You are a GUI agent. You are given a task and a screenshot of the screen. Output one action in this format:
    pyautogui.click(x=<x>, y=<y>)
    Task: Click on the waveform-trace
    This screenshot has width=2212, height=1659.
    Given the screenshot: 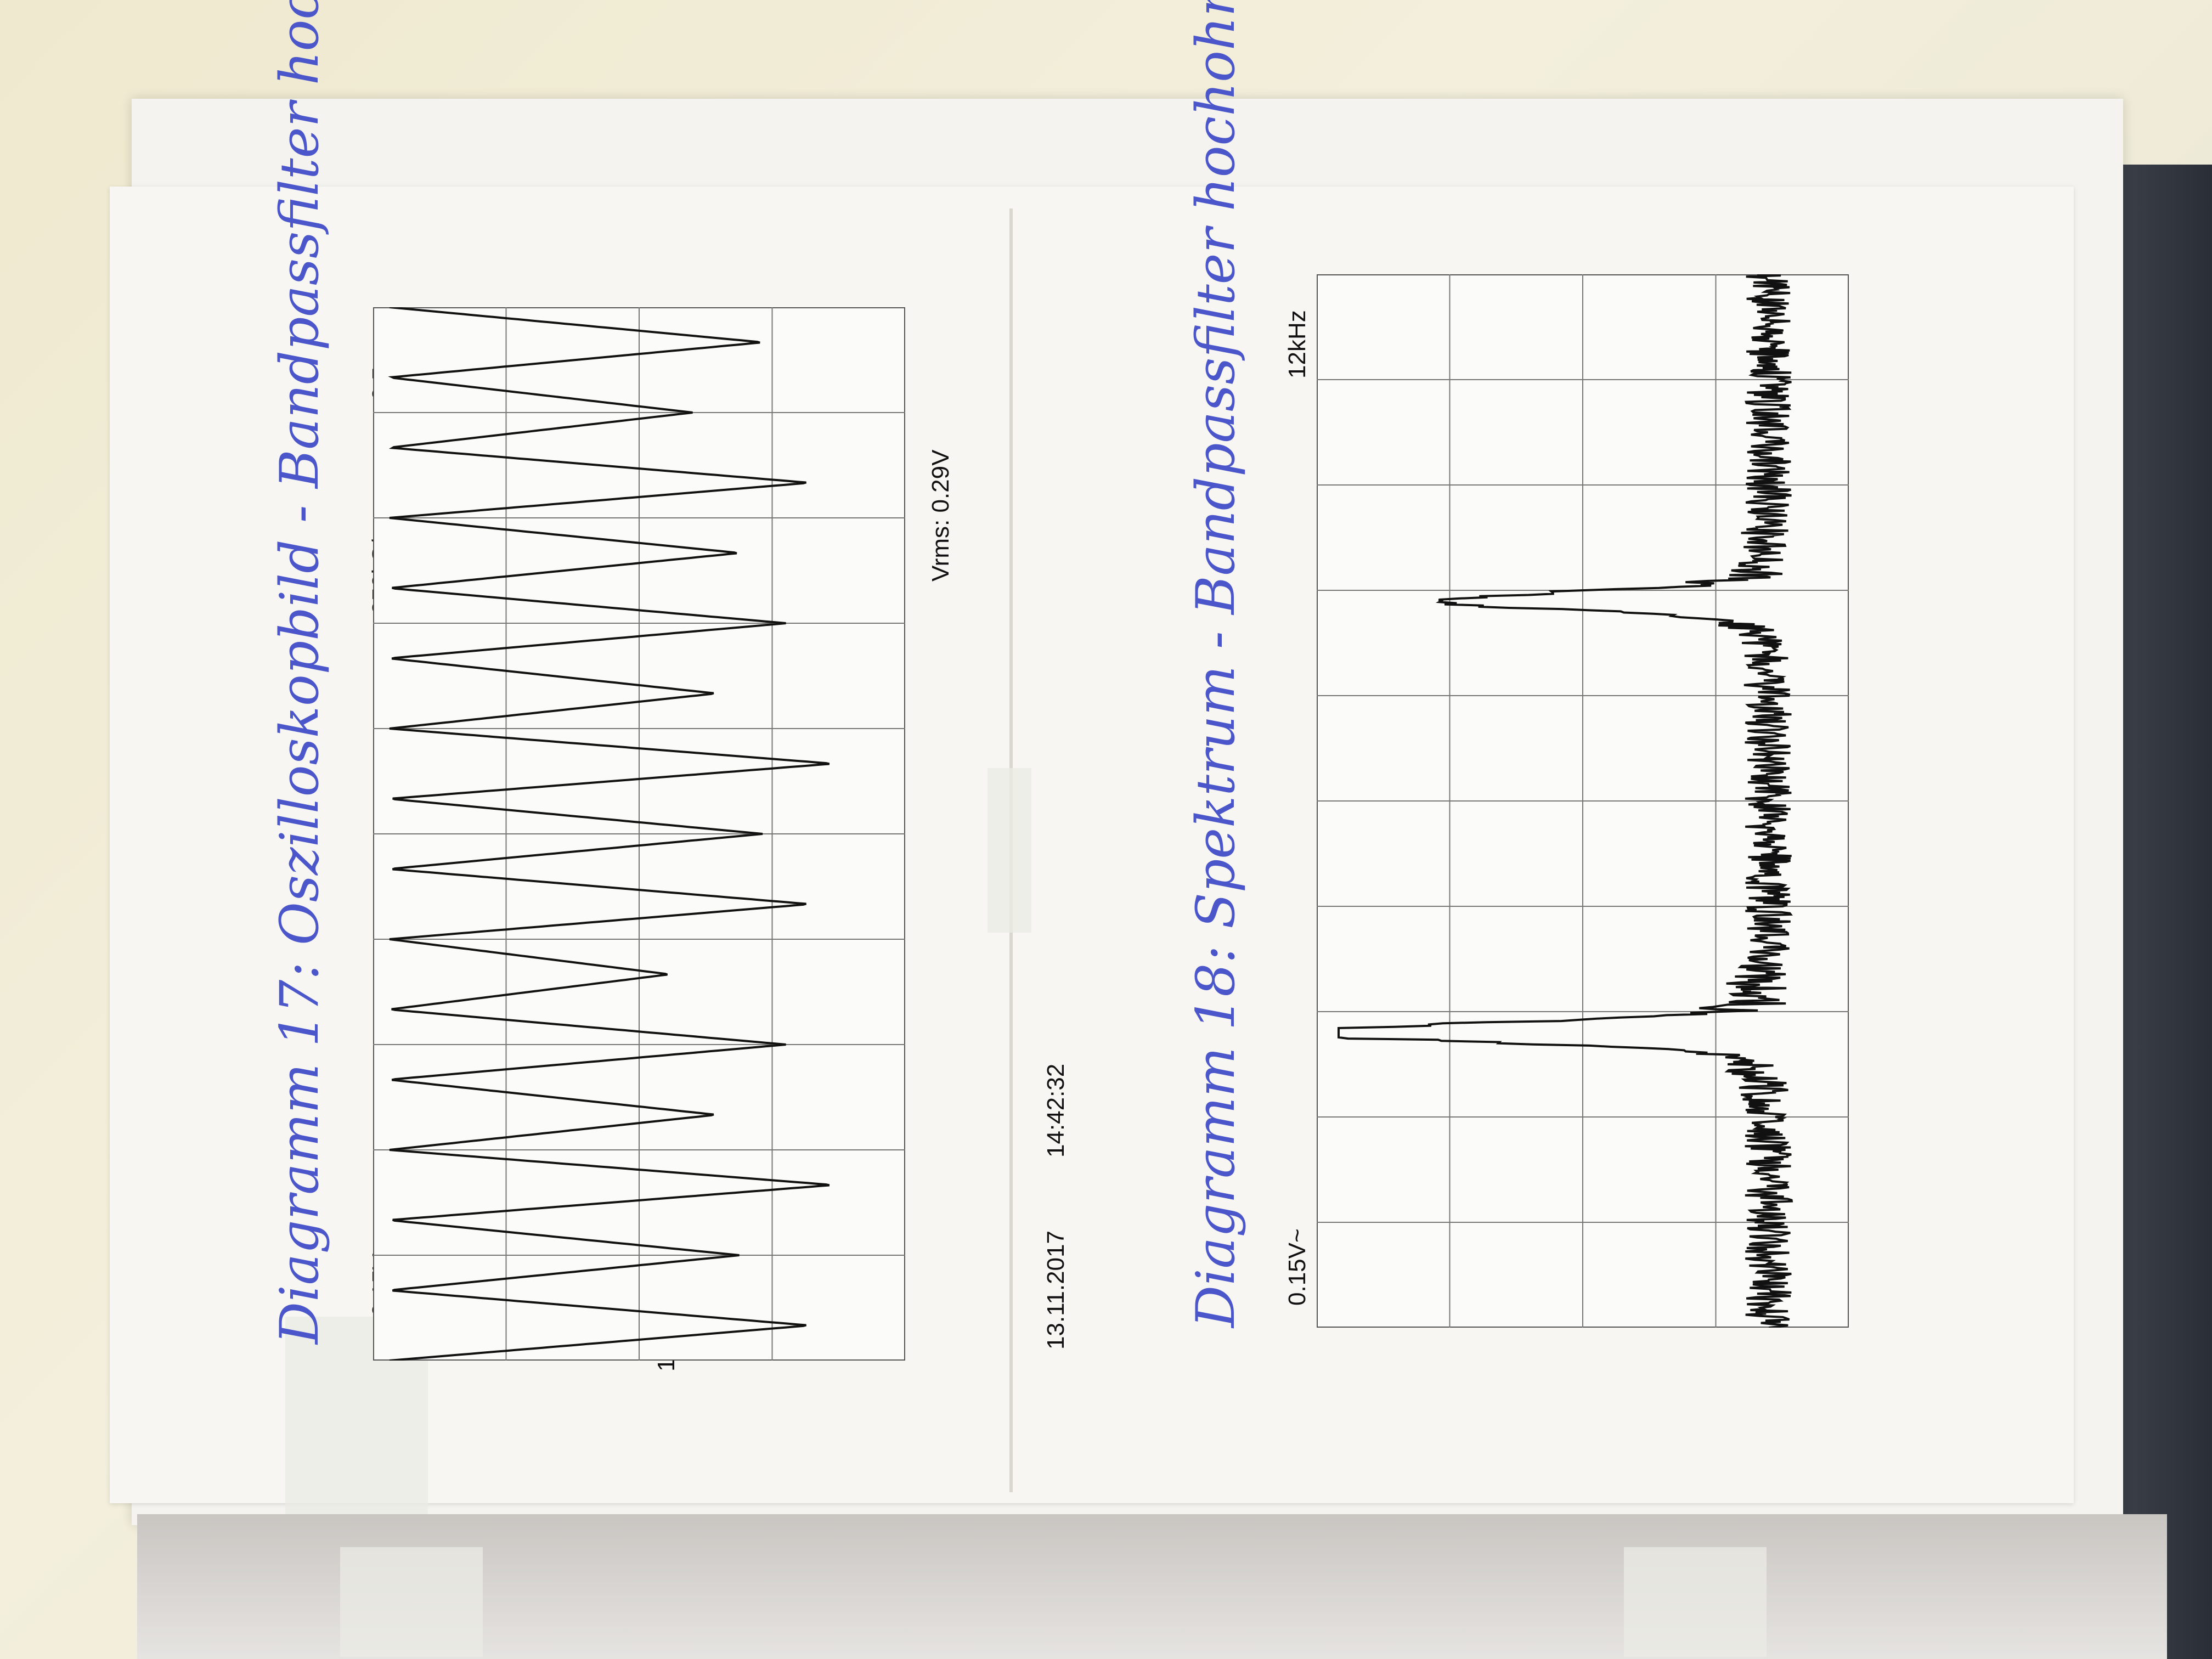 What is the action you would take?
    pyautogui.click(x=609, y=834)
    